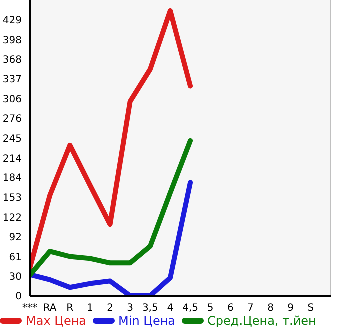  Describe the element at coordinates (56, 321) in the screenshot. I see `legend-label: Max Цена` at that location.